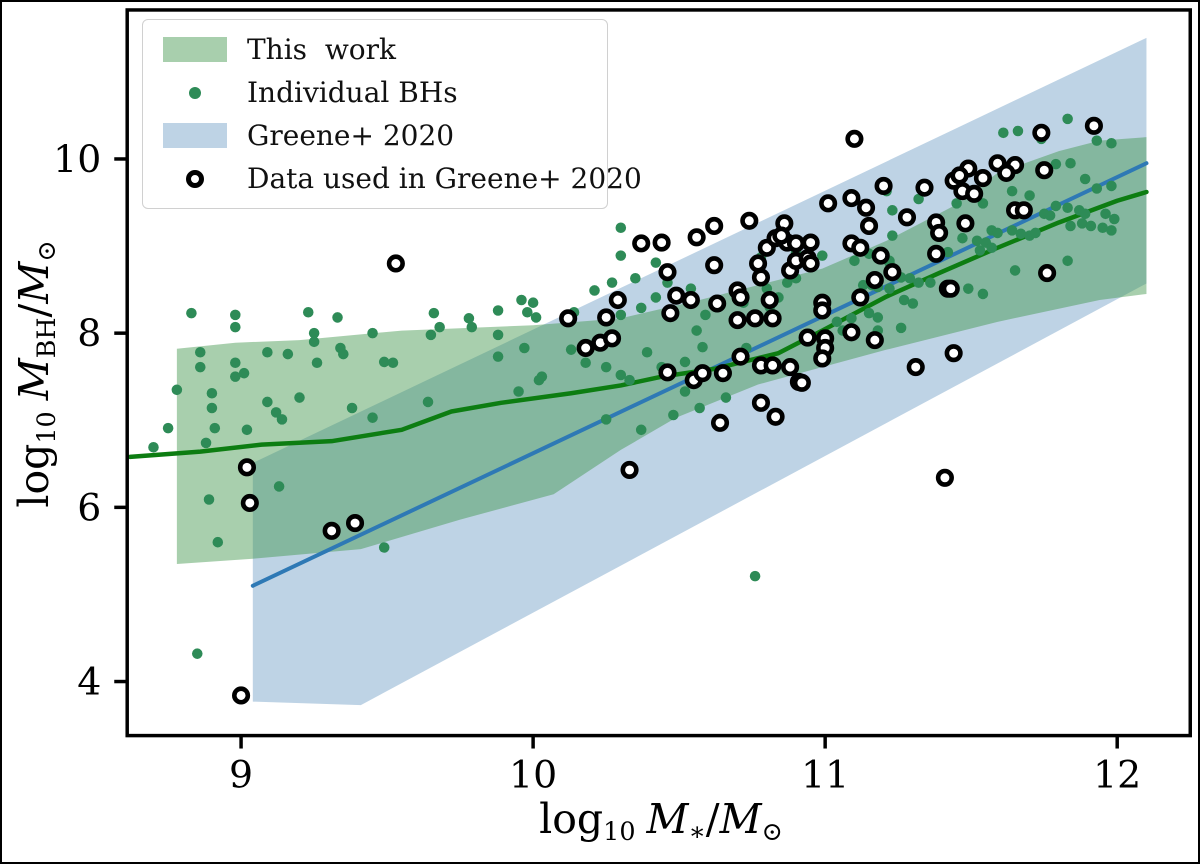 The width and height of the screenshot is (1200, 864). What do you see at coordinates (195, 49) in the screenshot?
I see `this-work-band-swatch` at bounding box center [195, 49].